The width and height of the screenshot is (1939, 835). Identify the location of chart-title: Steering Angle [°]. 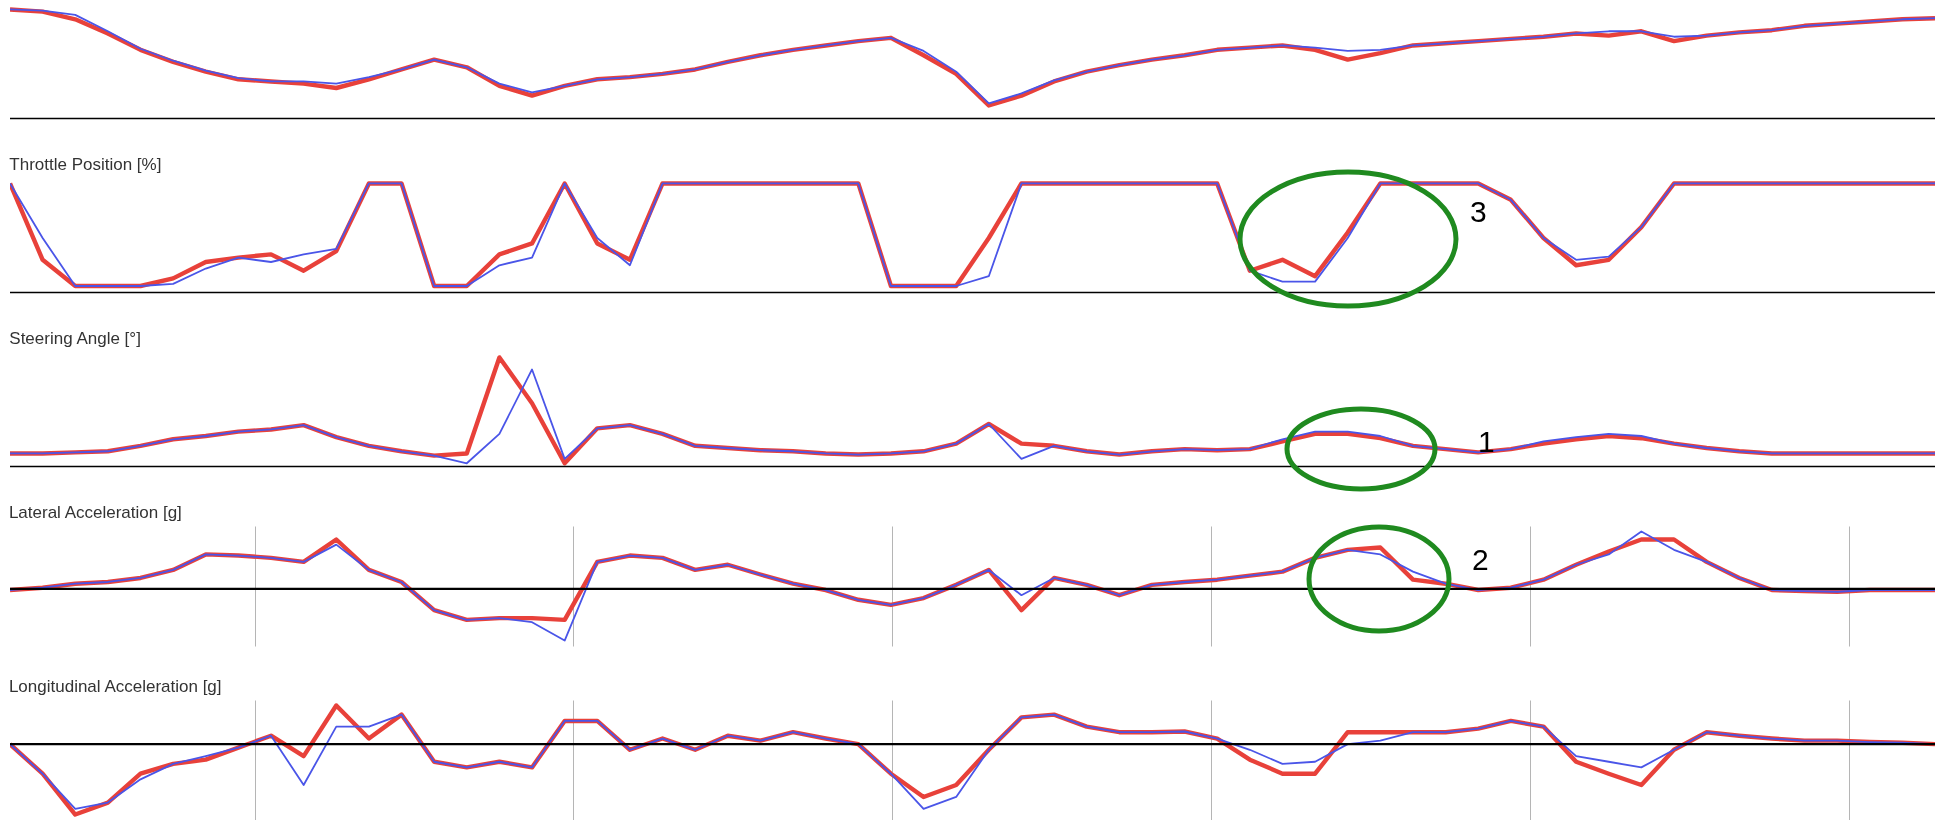
(75, 338).